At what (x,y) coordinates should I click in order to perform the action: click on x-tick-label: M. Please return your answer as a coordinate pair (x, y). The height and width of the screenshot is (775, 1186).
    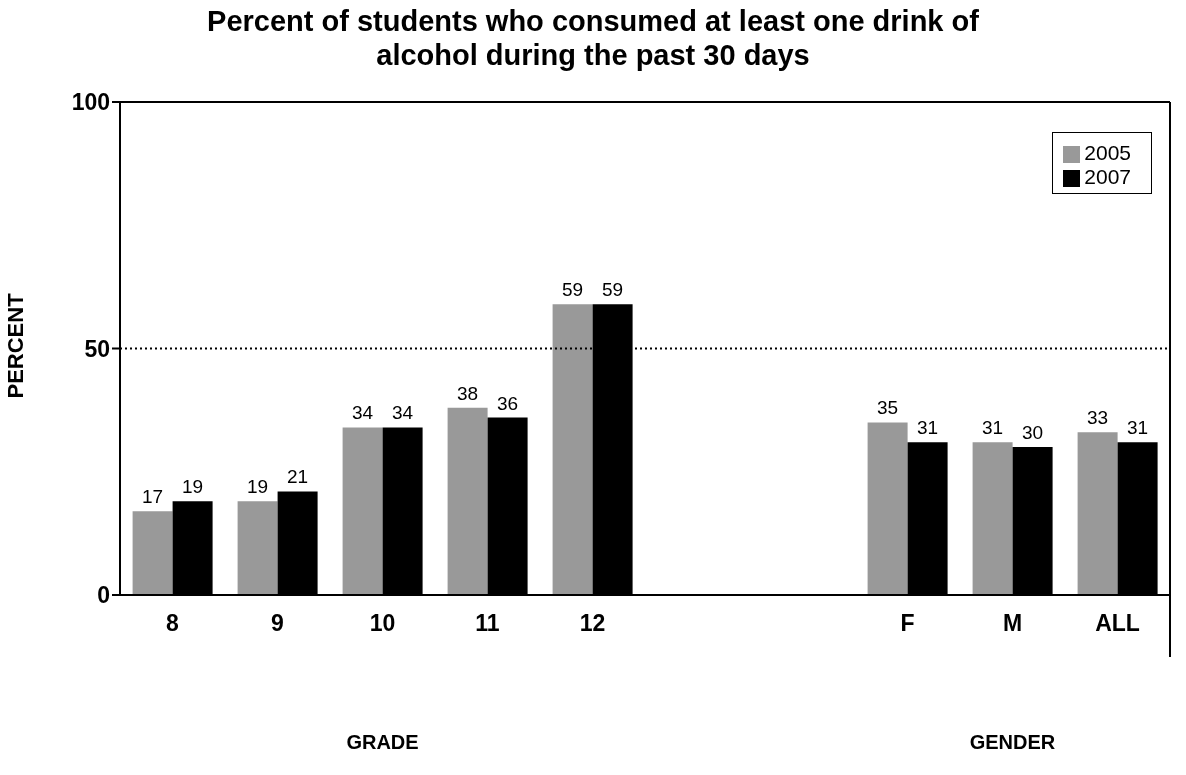
    Looking at the image, I should click on (1012, 623).